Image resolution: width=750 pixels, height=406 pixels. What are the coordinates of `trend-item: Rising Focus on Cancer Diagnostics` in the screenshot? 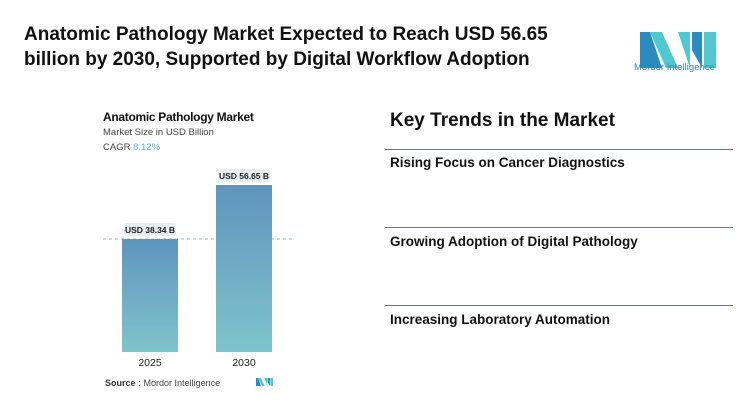 It's located at (507, 162).